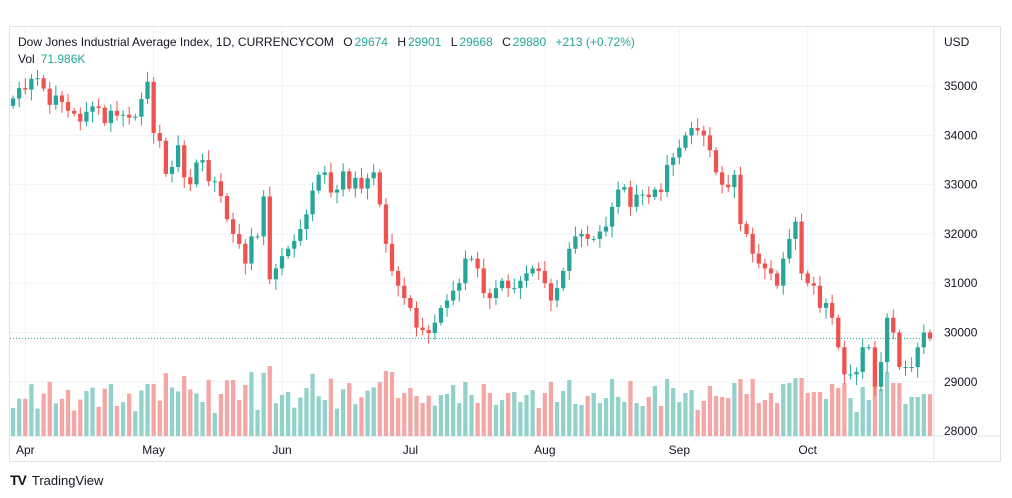  I want to click on high-value: 29901, so click(424, 42).